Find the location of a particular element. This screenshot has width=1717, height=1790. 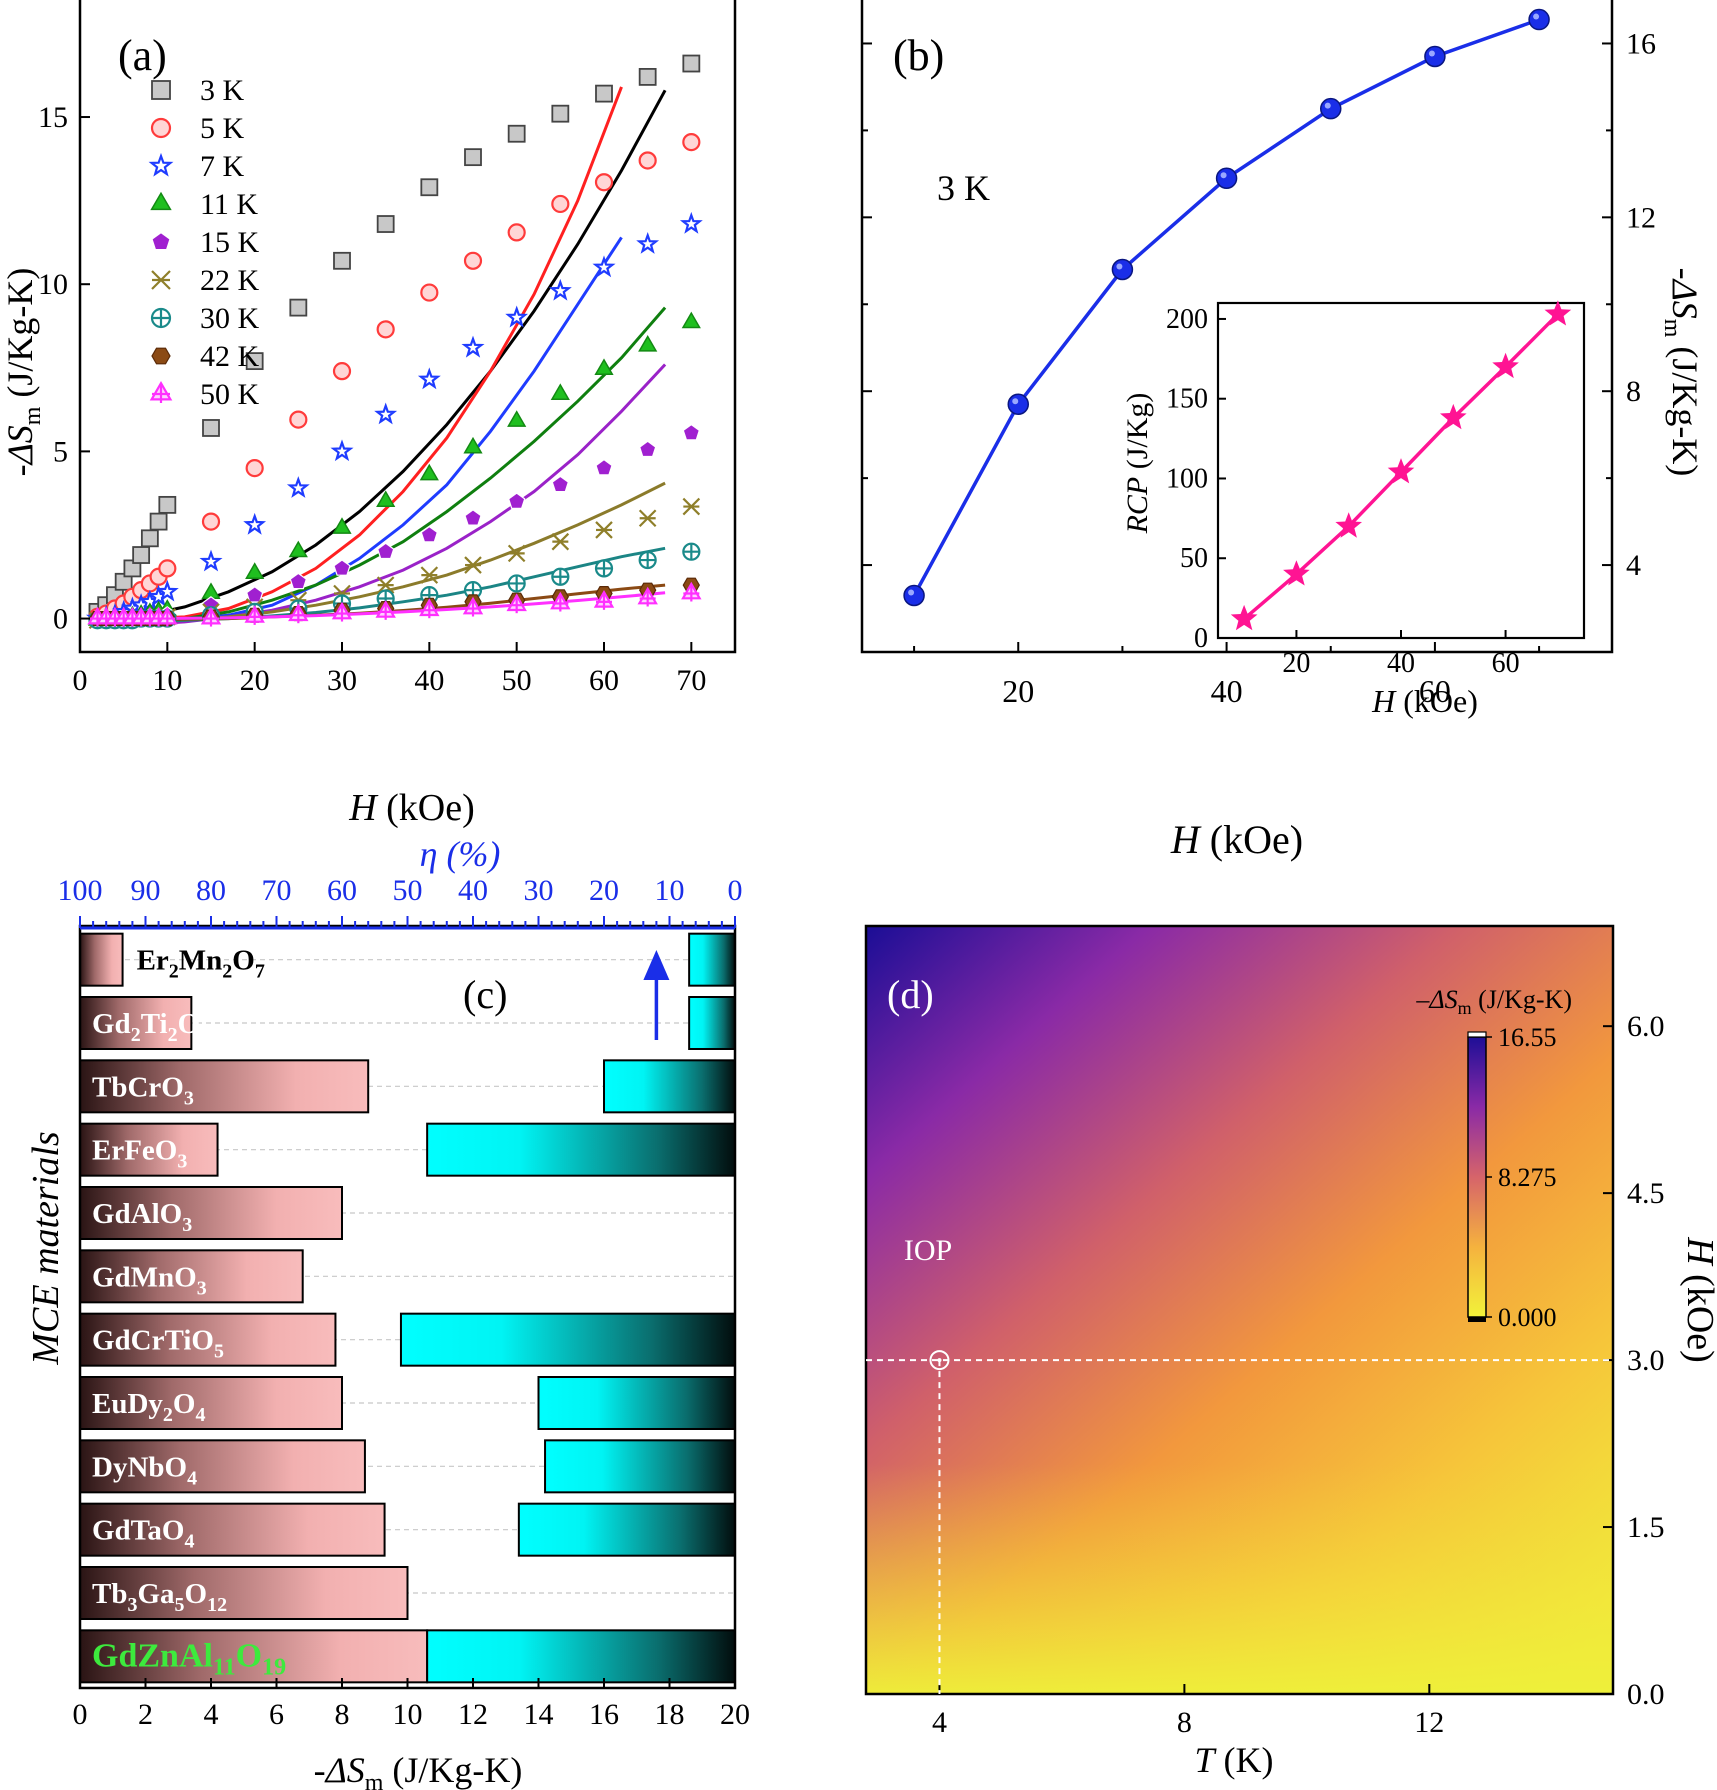

legend-label: 7 K is located at coordinates (222, 166).